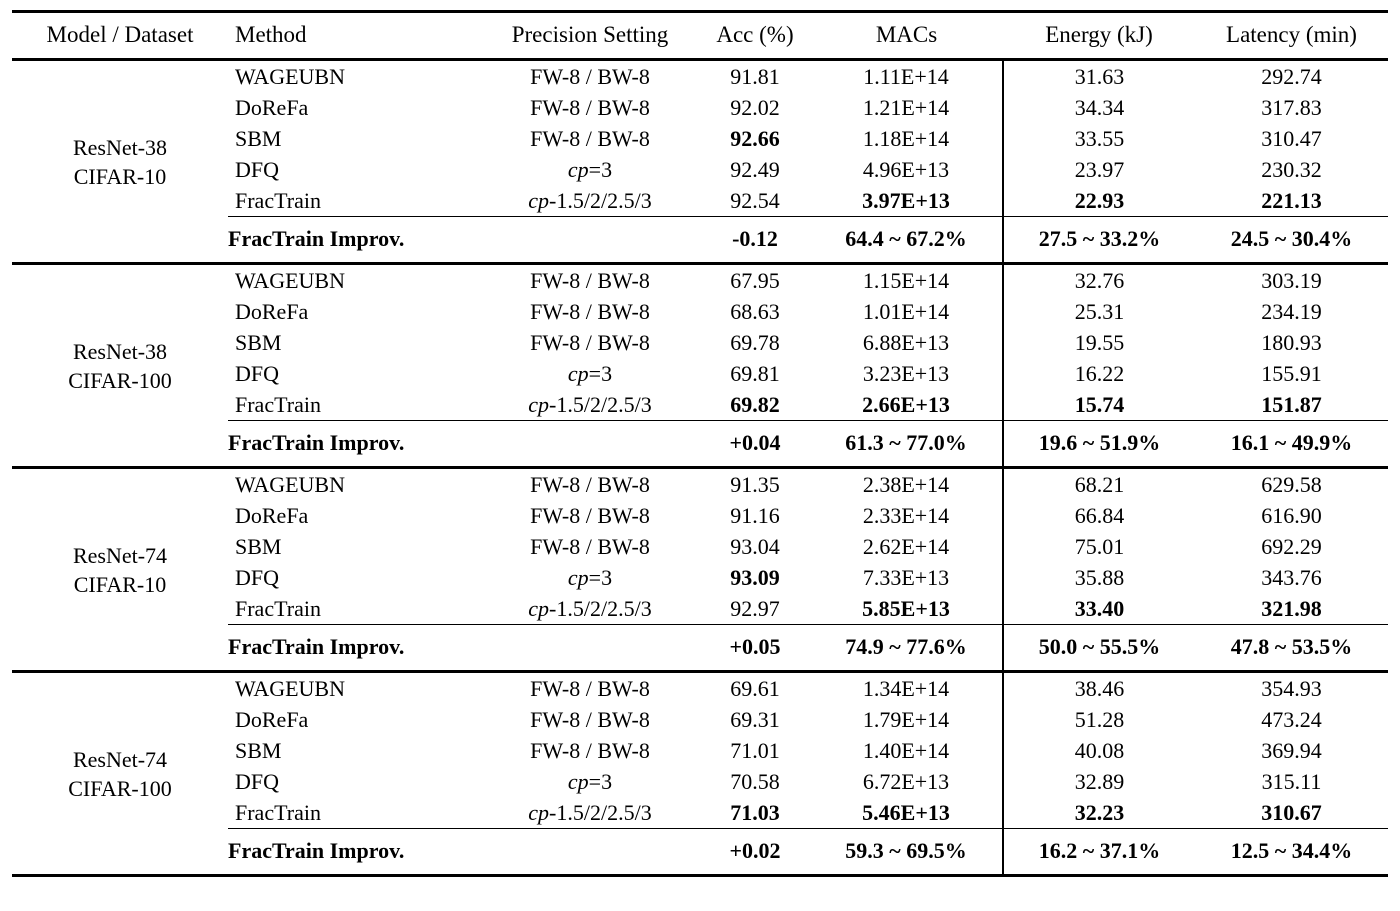  I want to click on col-header-macs: MACs, so click(906, 36).